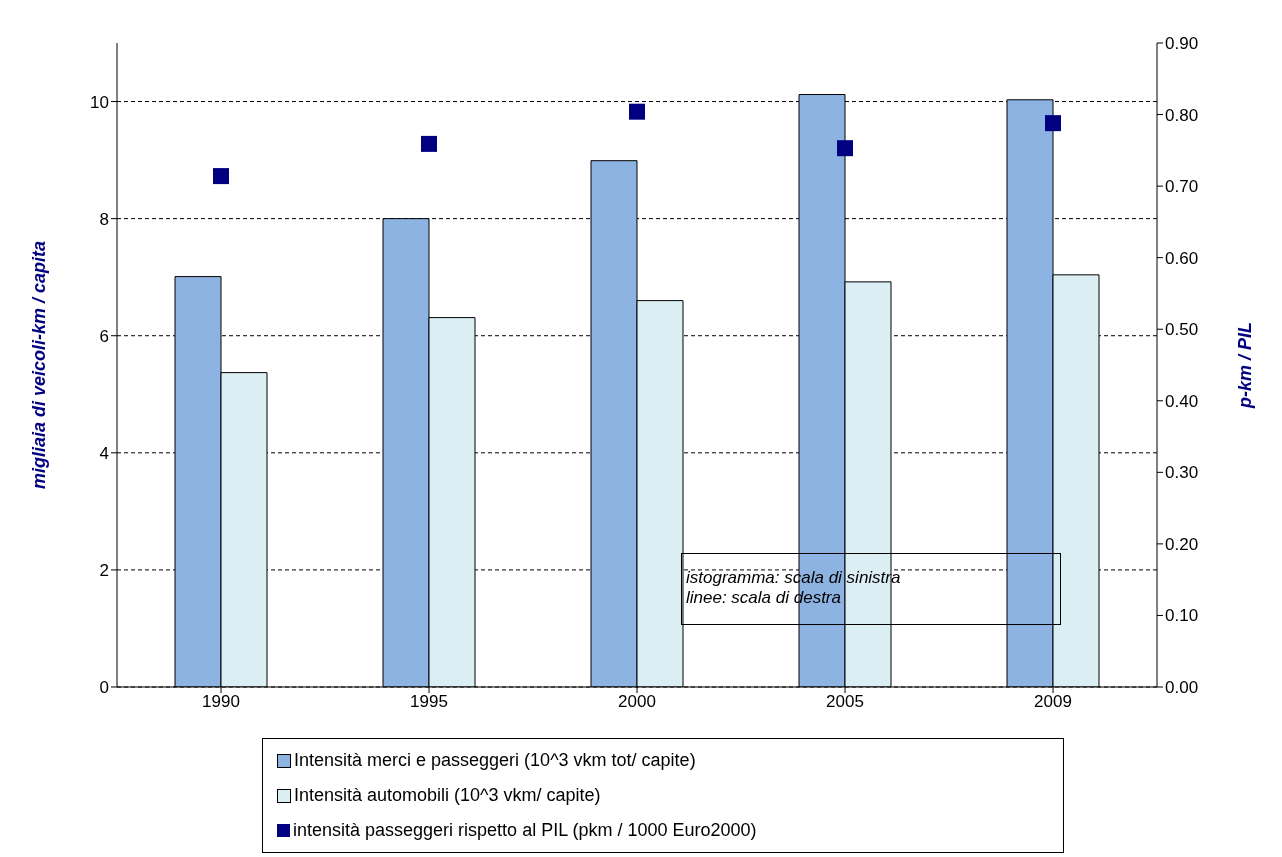 This screenshot has width=1282, height=857. Describe the element at coordinates (1182, 544) in the screenshot. I see `y2-tick-label: 0.20` at that location.